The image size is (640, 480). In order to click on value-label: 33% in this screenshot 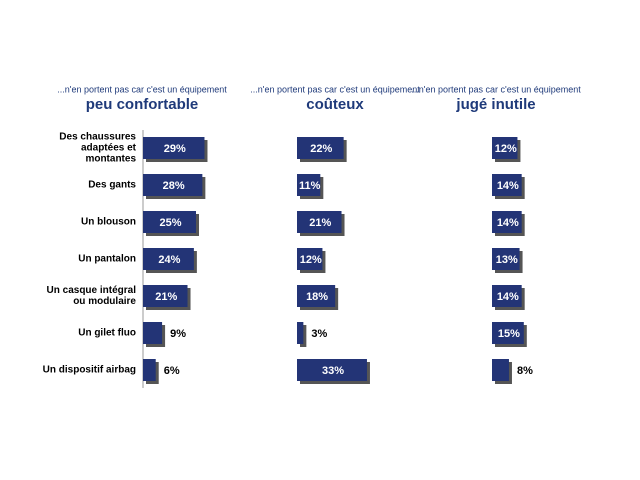, I will do `click(333, 371)`.